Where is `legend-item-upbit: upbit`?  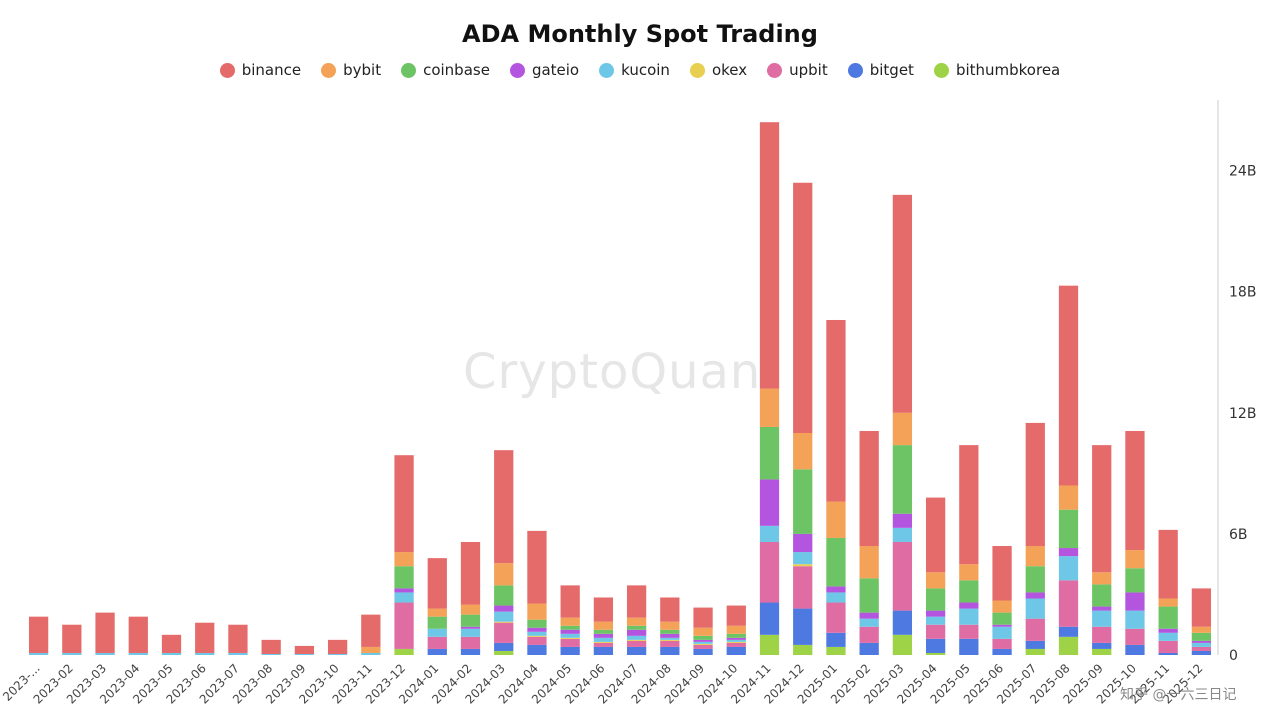 legend-item-upbit: upbit is located at coordinates (797, 70).